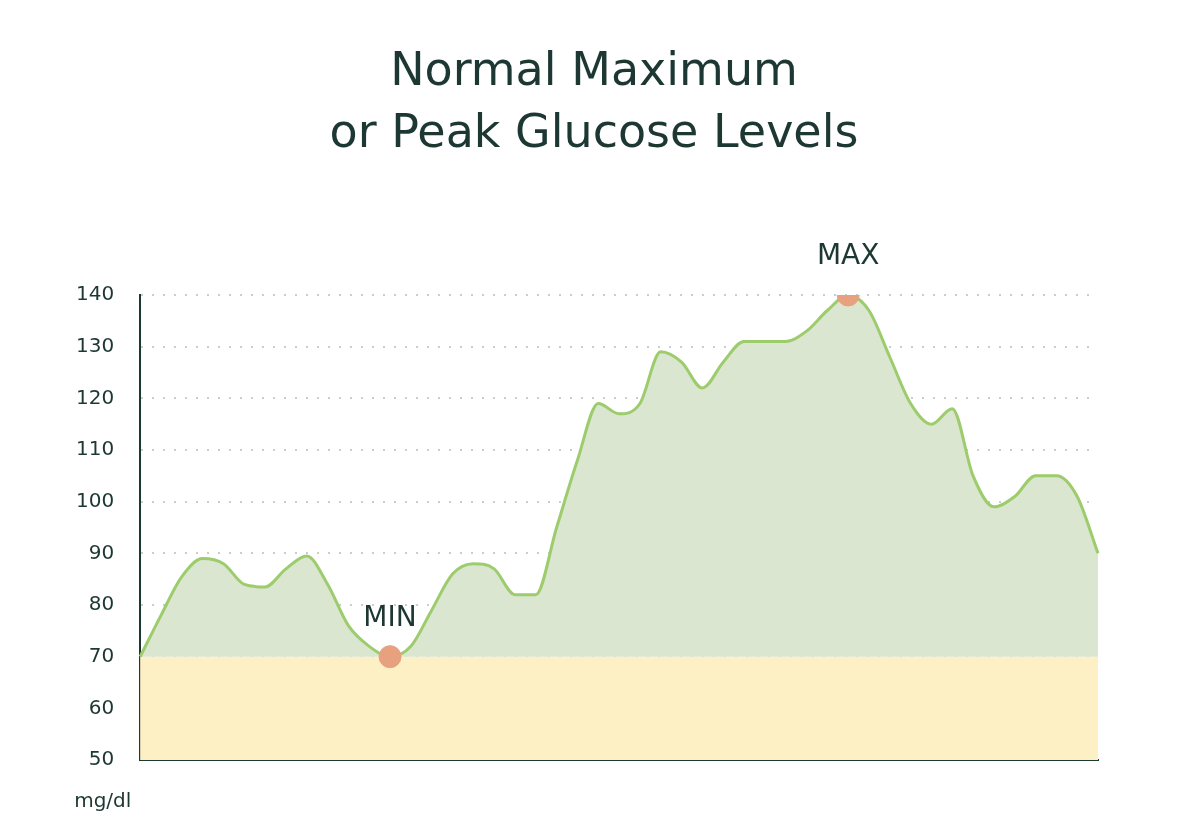 This screenshot has height=830, width=1188. Describe the element at coordinates (95, 448) in the screenshot. I see `y-tick-label: 110` at that location.